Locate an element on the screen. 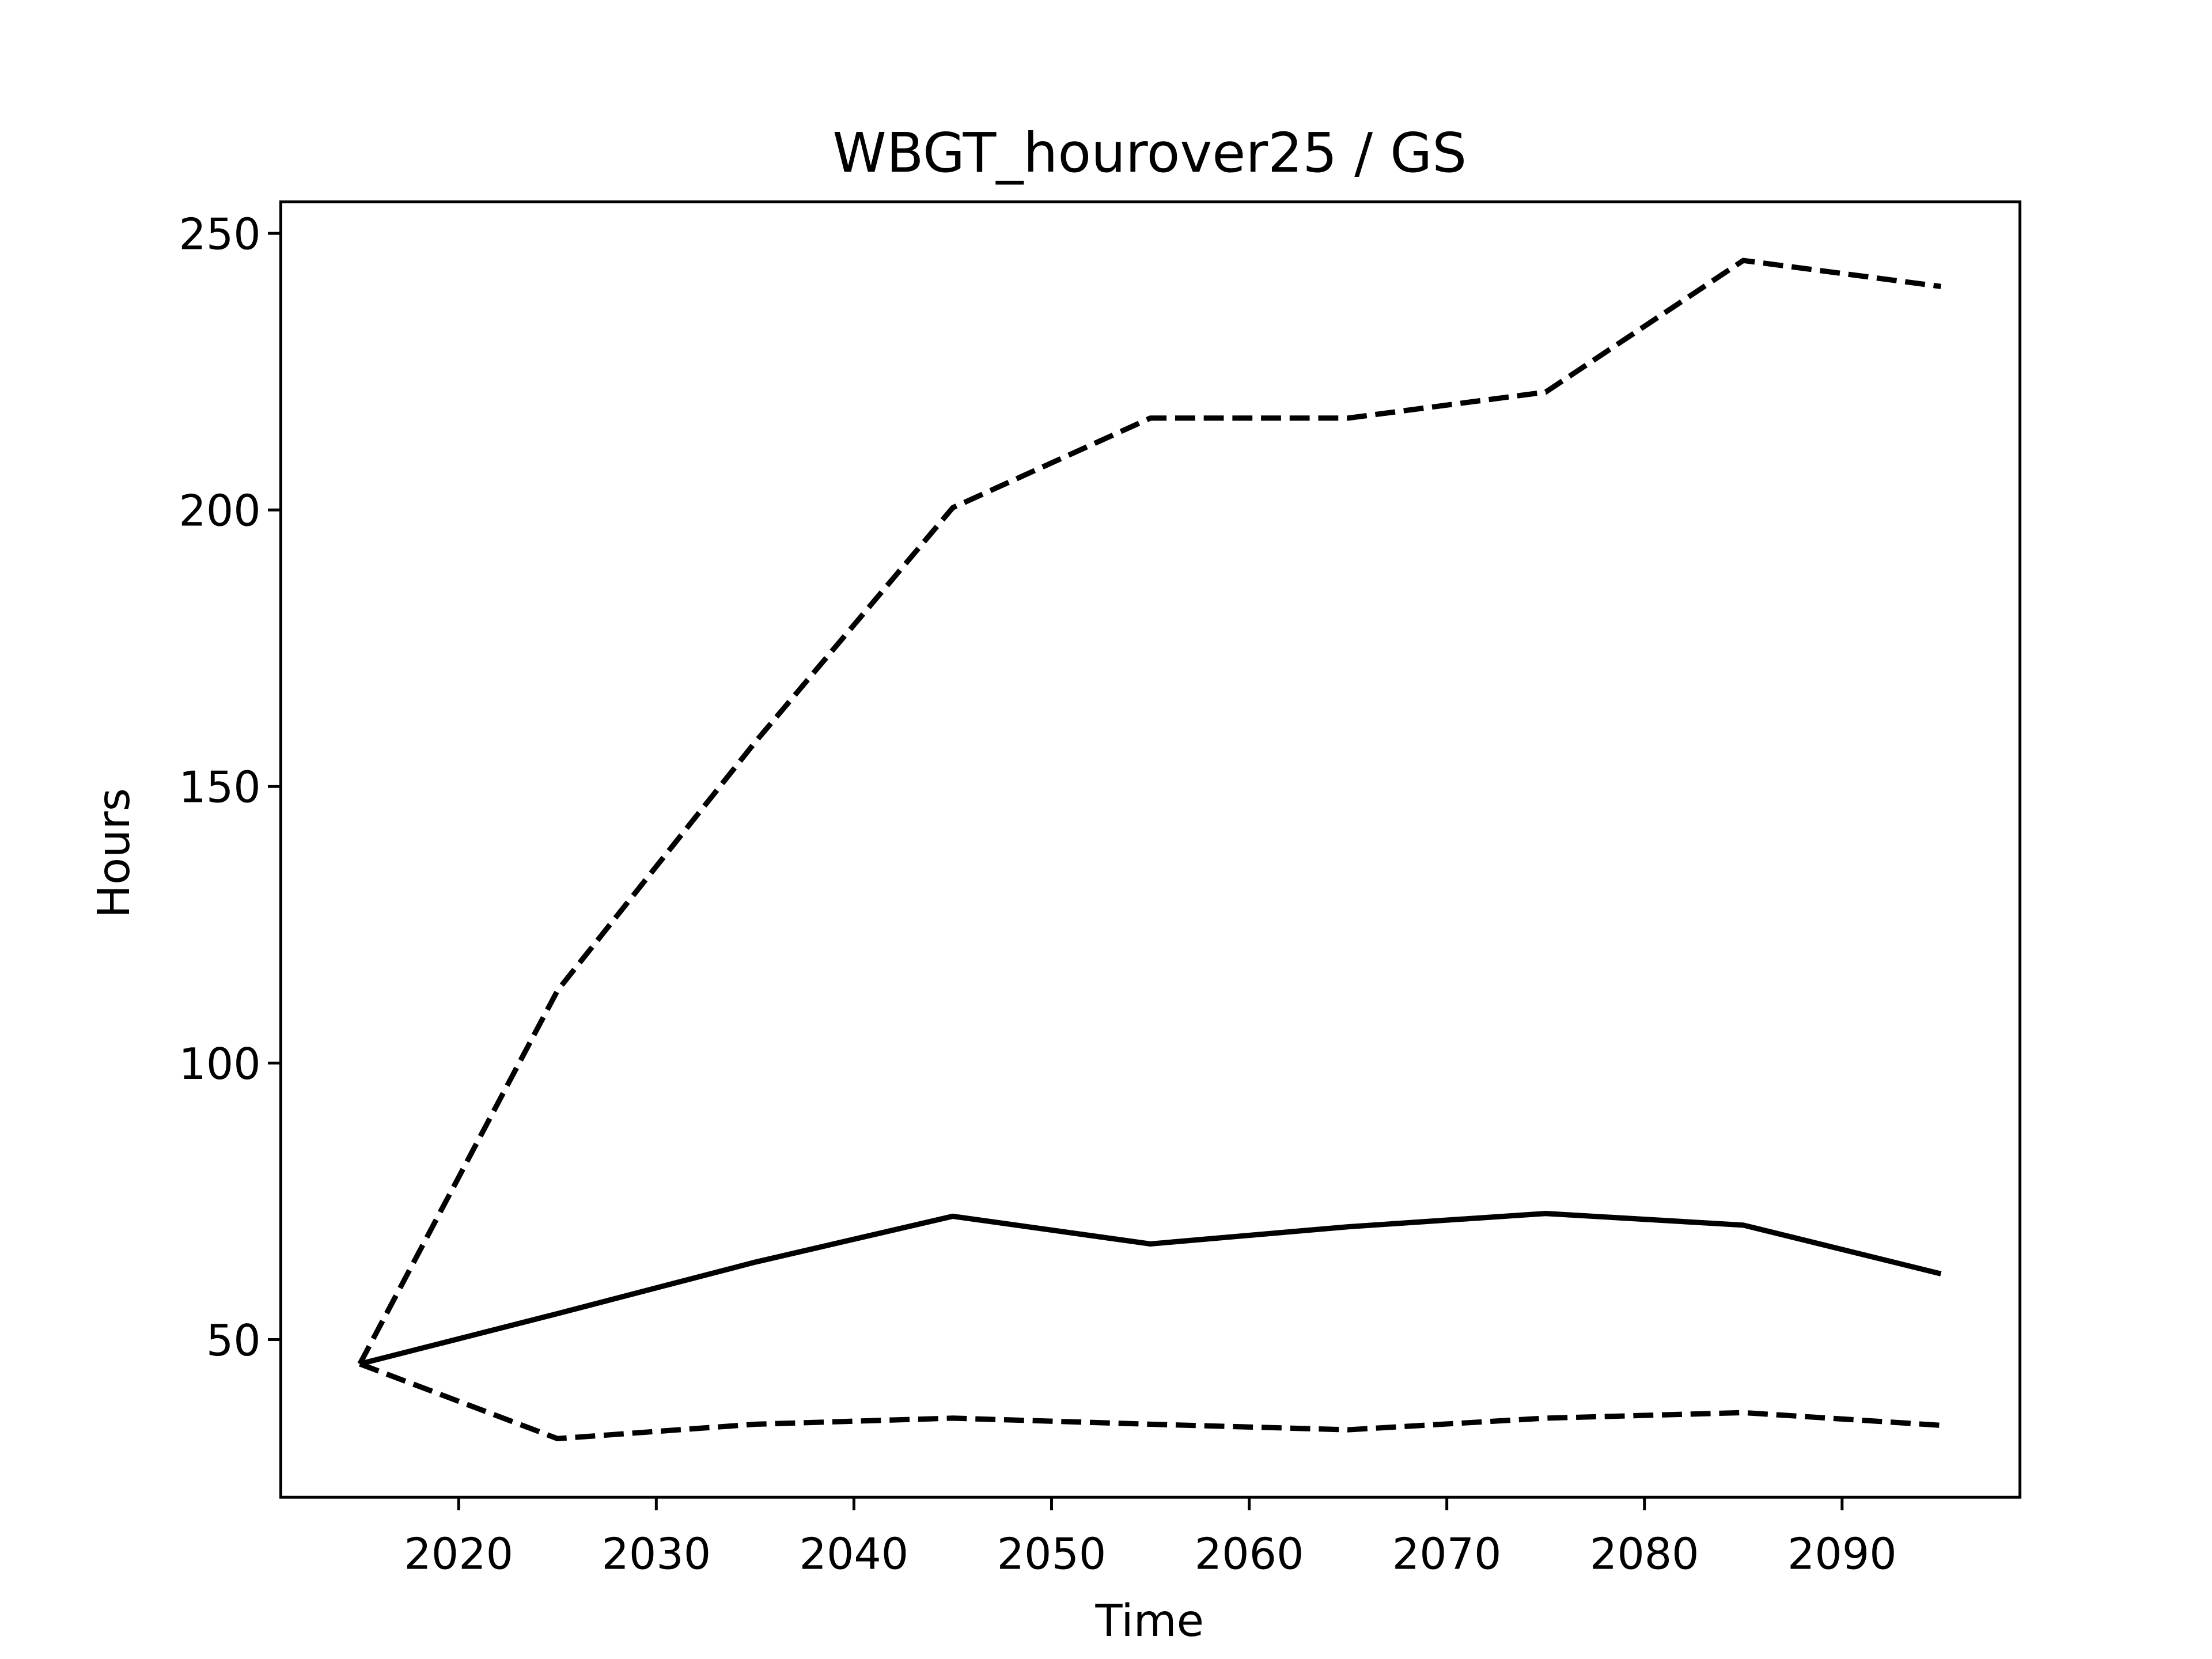 The height and width of the screenshot is (1659, 2212). x-tick-label: 2080 is located at coordinates (1644, 1554).